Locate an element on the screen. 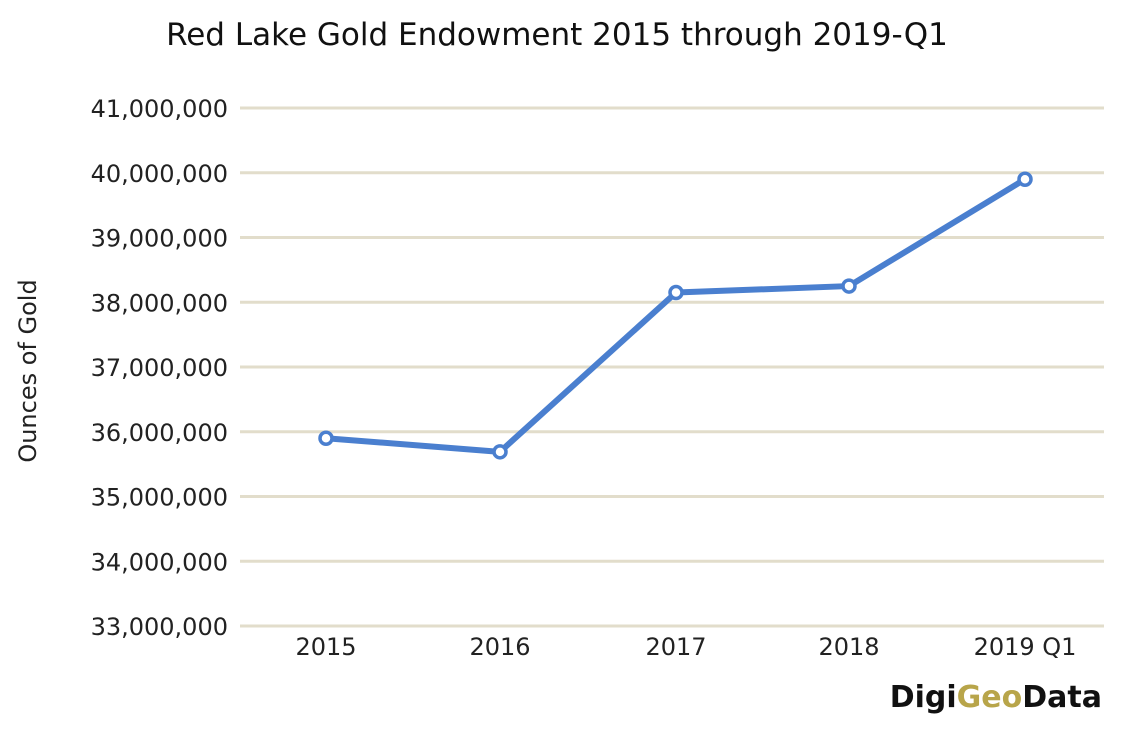 Image resolution: width=1144 pixels, height=729 pixels. x-tick-labels: 2015 2016 2017 2018 2019 Q1 is located at coordinates (685, 647).